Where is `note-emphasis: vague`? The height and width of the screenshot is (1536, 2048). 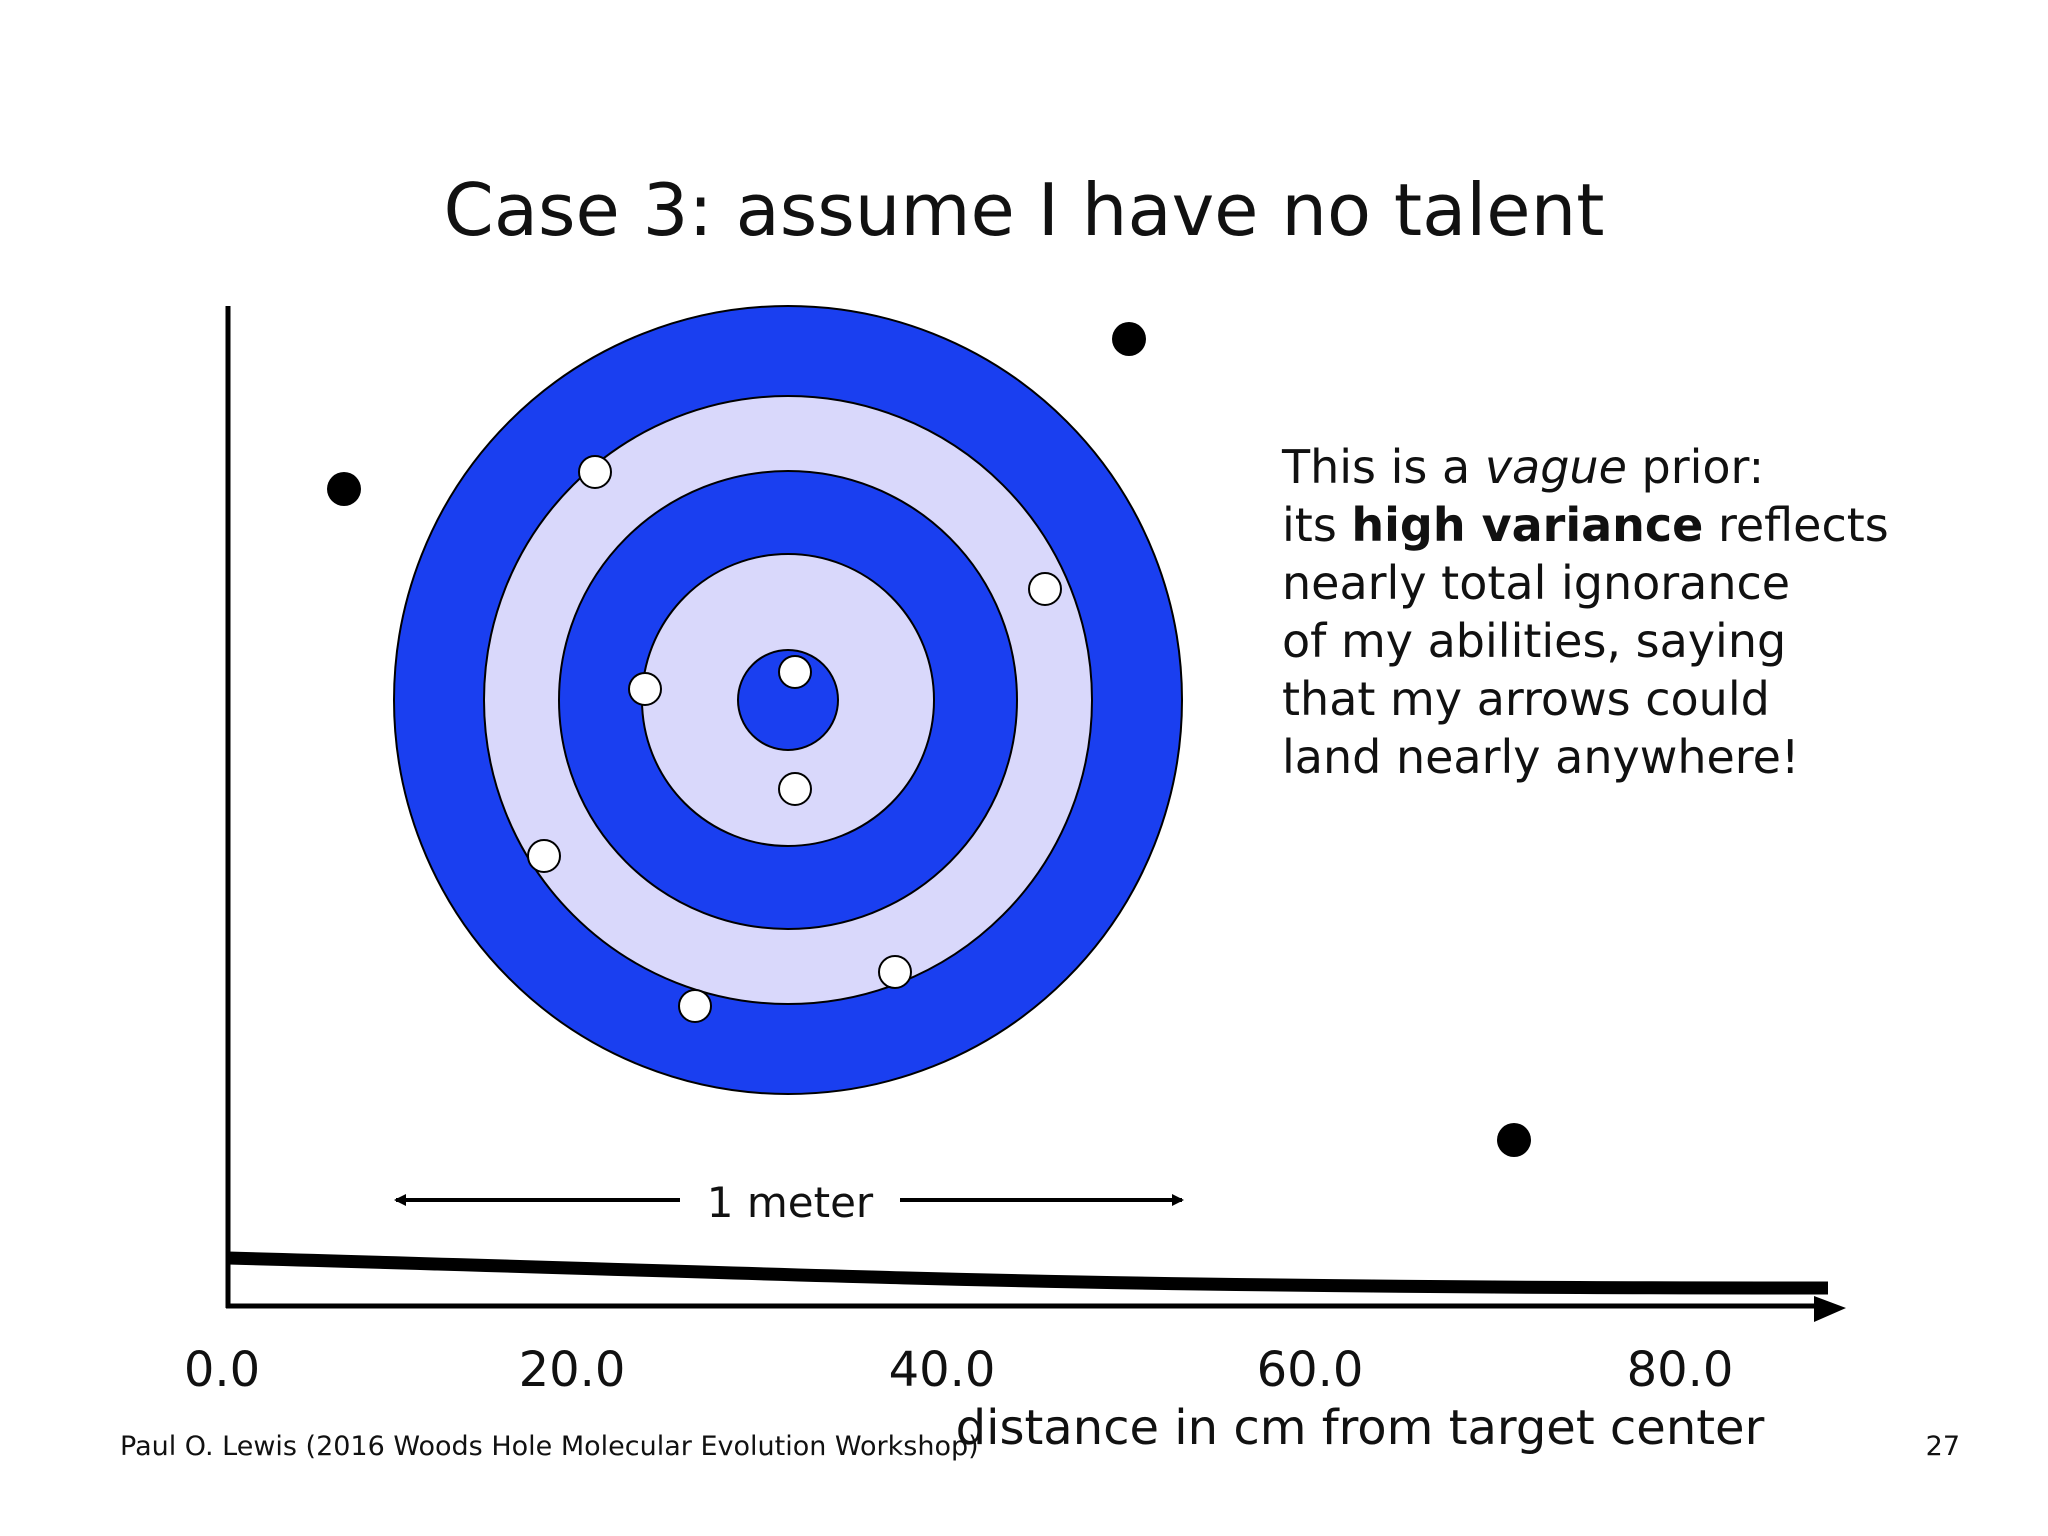 note-emphasis: vague is located at coordinates (1555, 467).